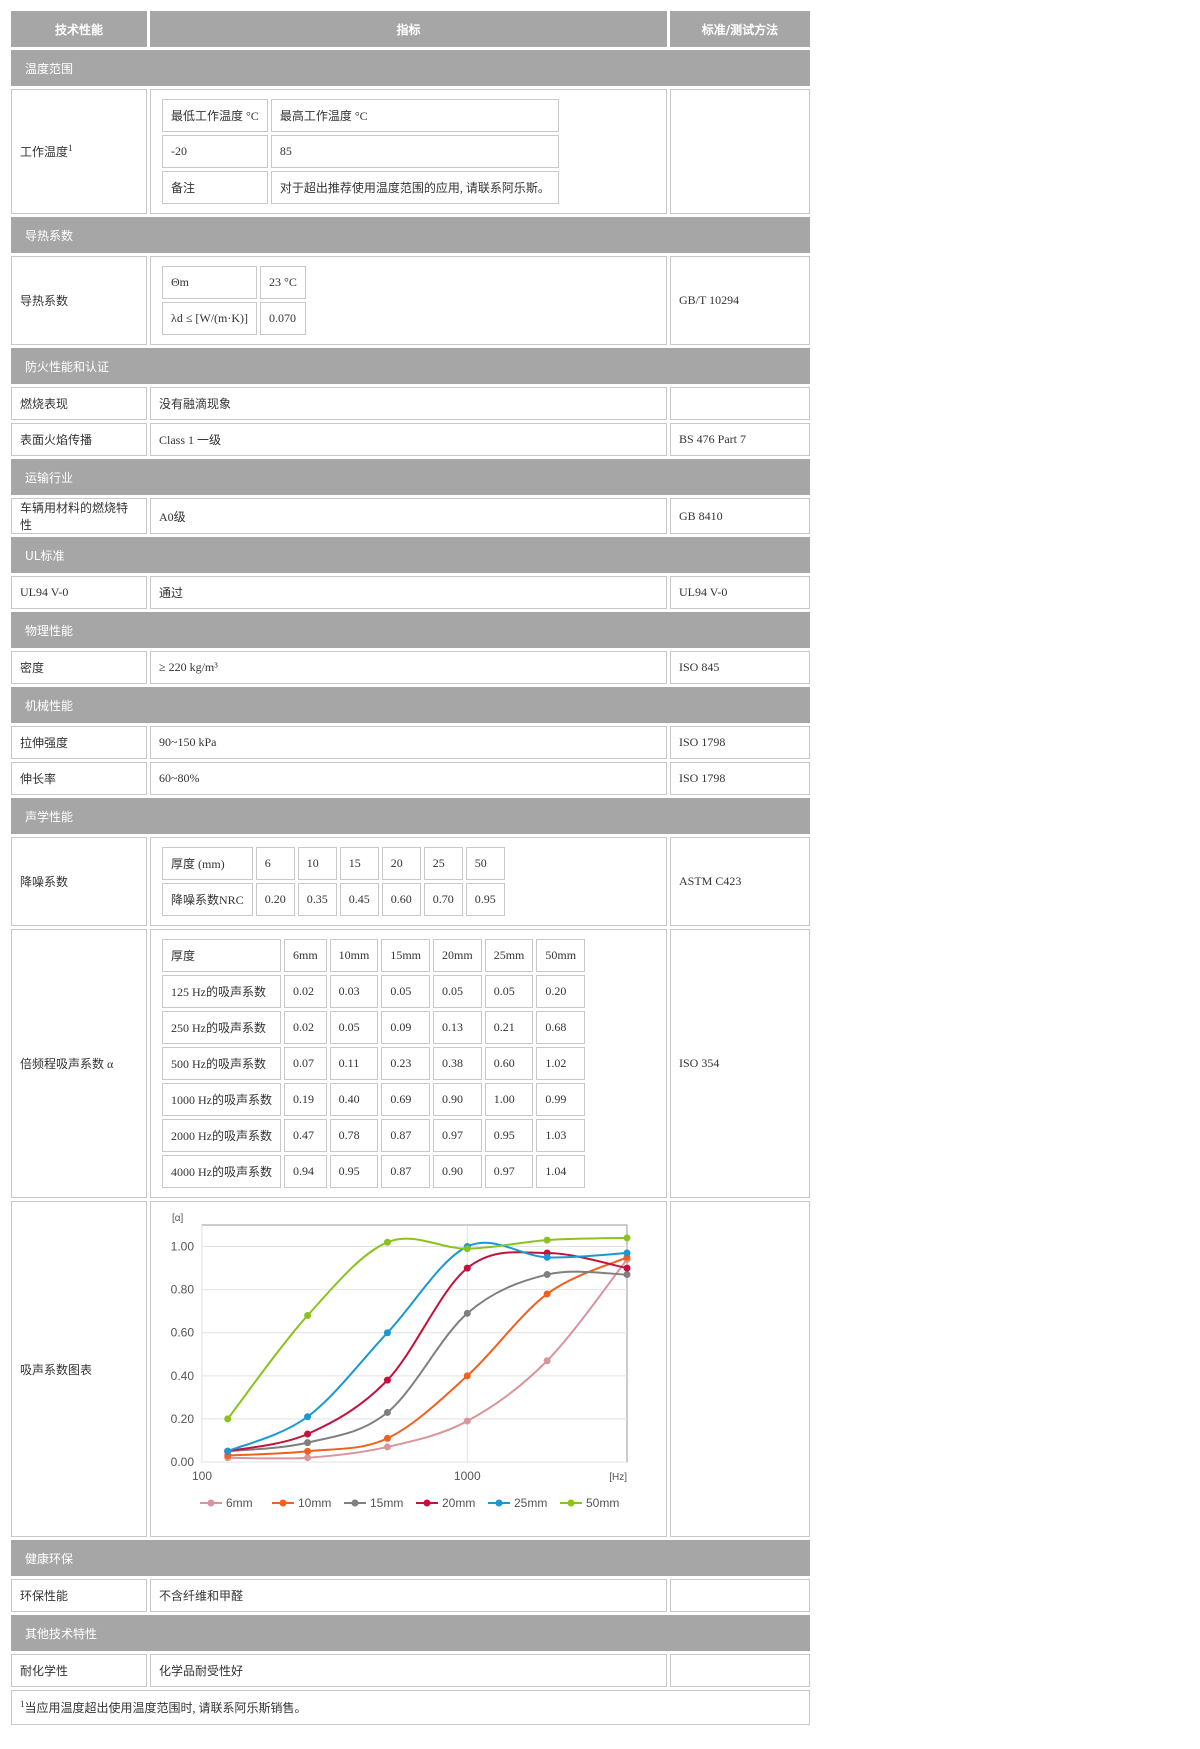 Image resolution: width=1200 pixels, height=1749 pixels. What do you see at coordinates (215, 151) in the screenshot?
I see `subtable-cell: -20` at bounding box center [215, 151].